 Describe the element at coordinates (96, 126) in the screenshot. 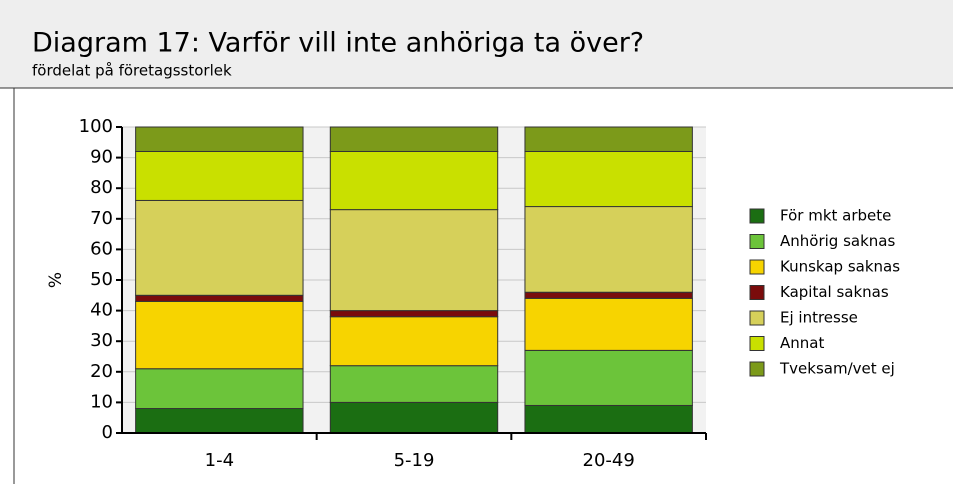

I see `y-tick-label: 100` at that location.